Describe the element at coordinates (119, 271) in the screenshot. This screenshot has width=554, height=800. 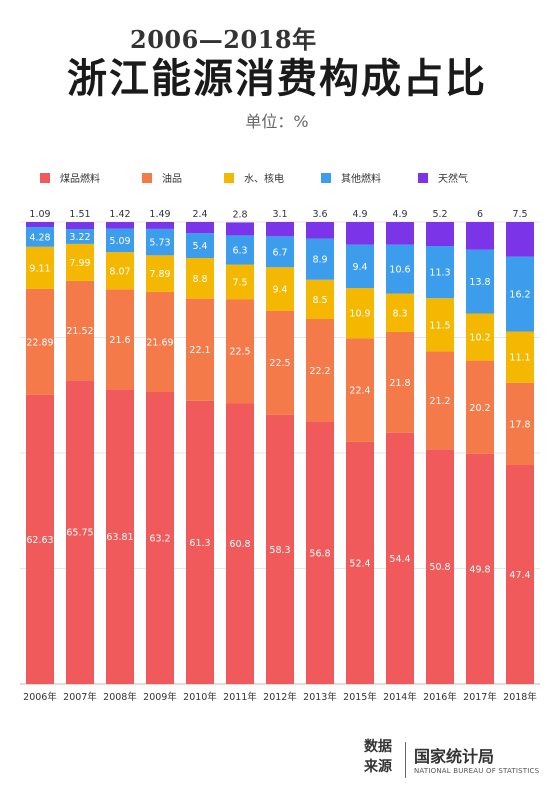
I see `data-label: 8.07` at that location.